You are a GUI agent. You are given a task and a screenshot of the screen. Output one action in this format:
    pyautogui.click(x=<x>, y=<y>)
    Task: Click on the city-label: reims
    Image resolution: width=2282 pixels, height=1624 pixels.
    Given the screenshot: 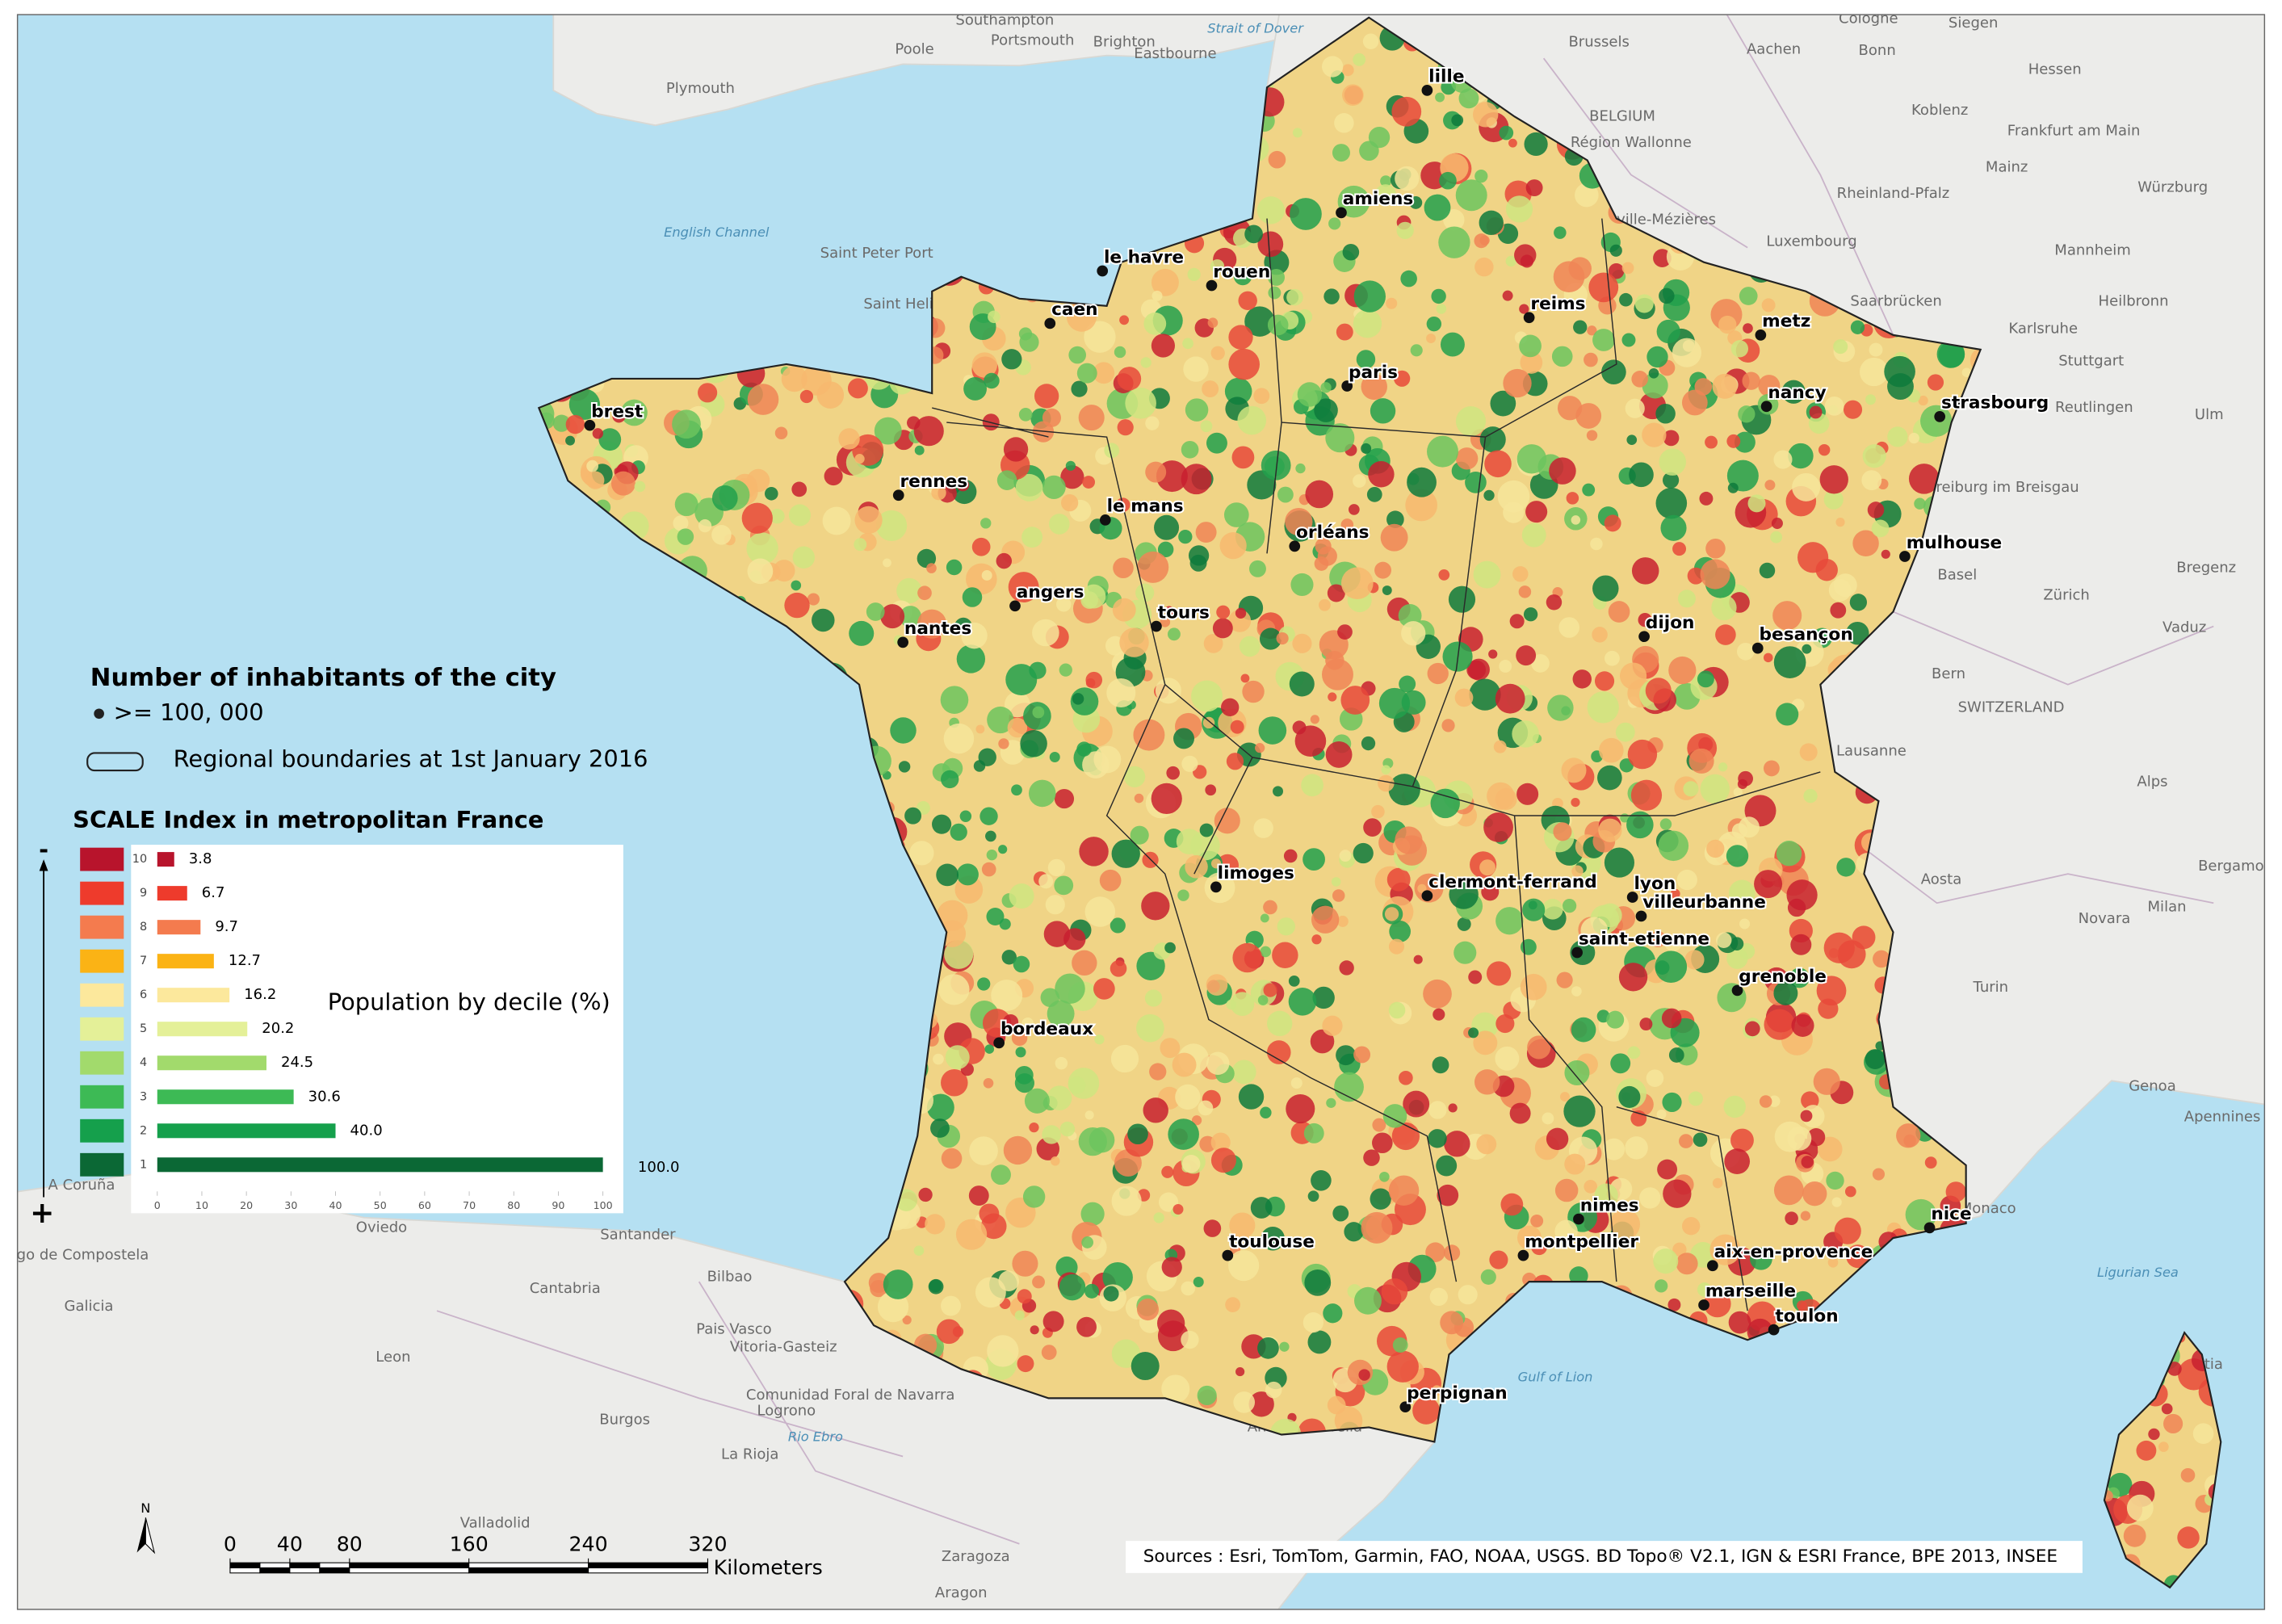 What is the action you would take?
    pyautogui.click(x=1558, y=304)
    